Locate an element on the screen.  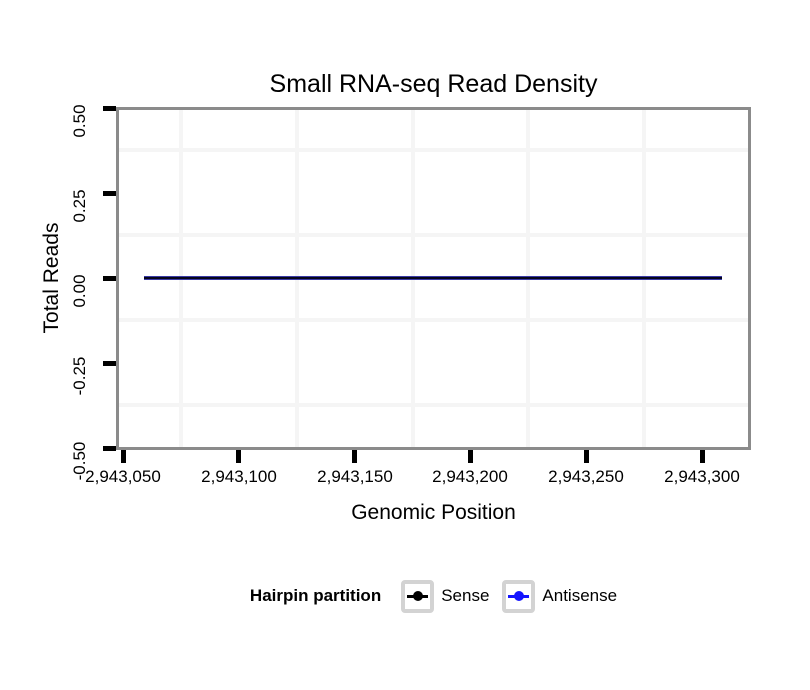
y-tick-label: 0.00 is located at coordinates (79, 291).